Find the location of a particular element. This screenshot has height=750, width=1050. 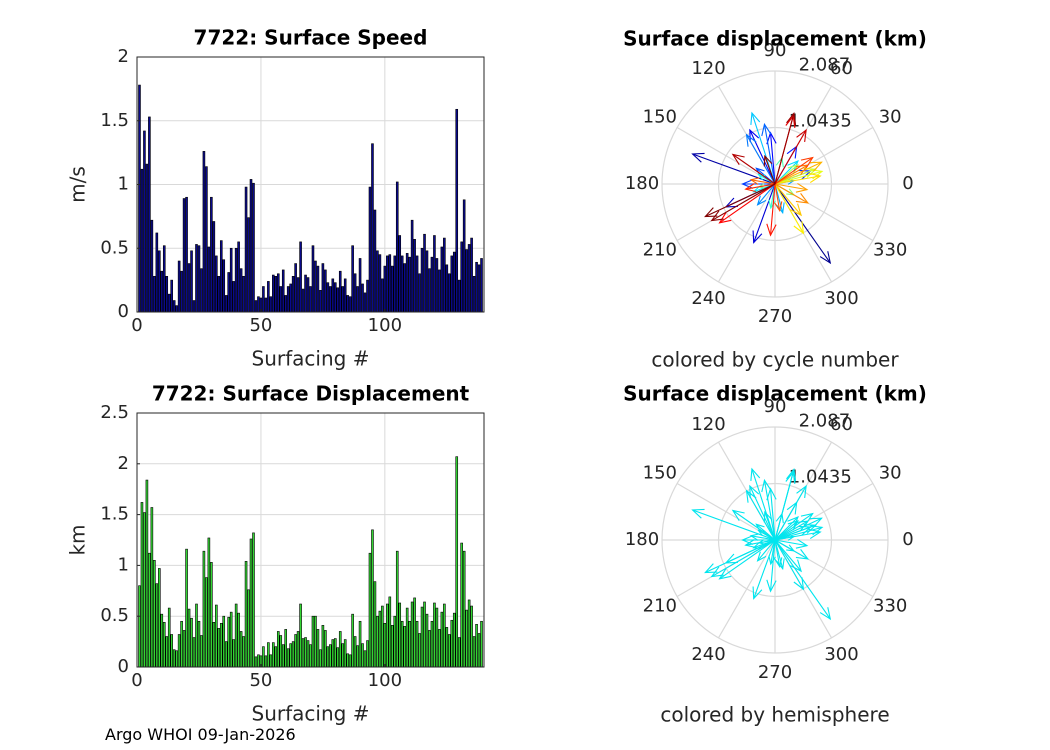

angle-label: 180 is located at coordinates (642, 539).